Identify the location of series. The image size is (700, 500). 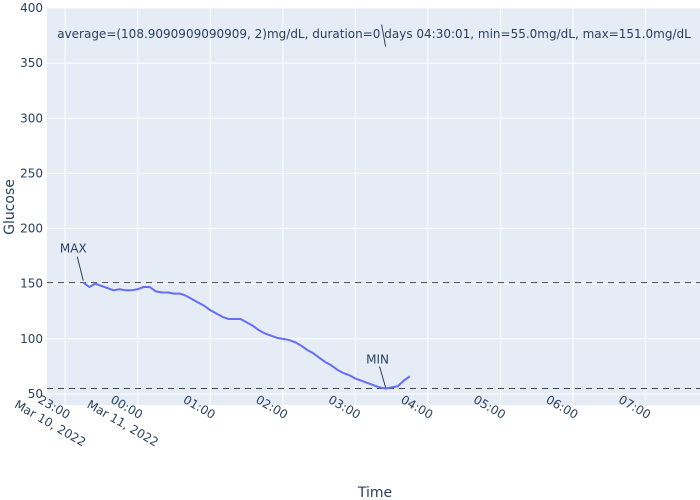
(246, 335).